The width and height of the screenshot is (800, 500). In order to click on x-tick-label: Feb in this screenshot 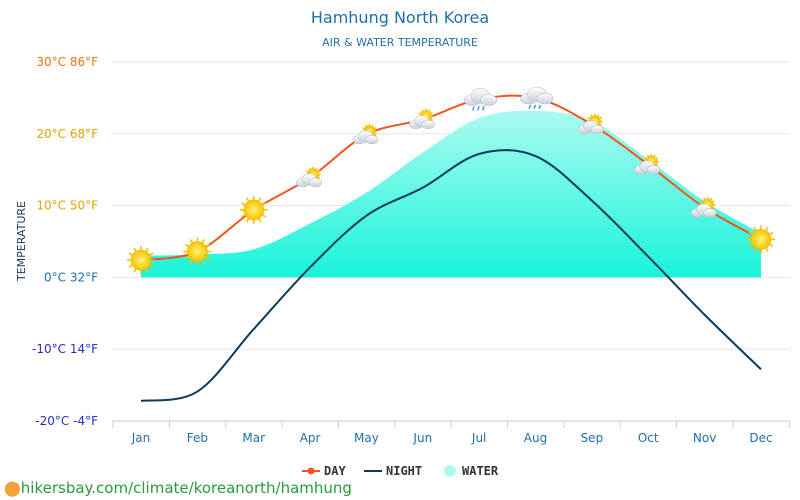, I will do `click(197, 438)`.